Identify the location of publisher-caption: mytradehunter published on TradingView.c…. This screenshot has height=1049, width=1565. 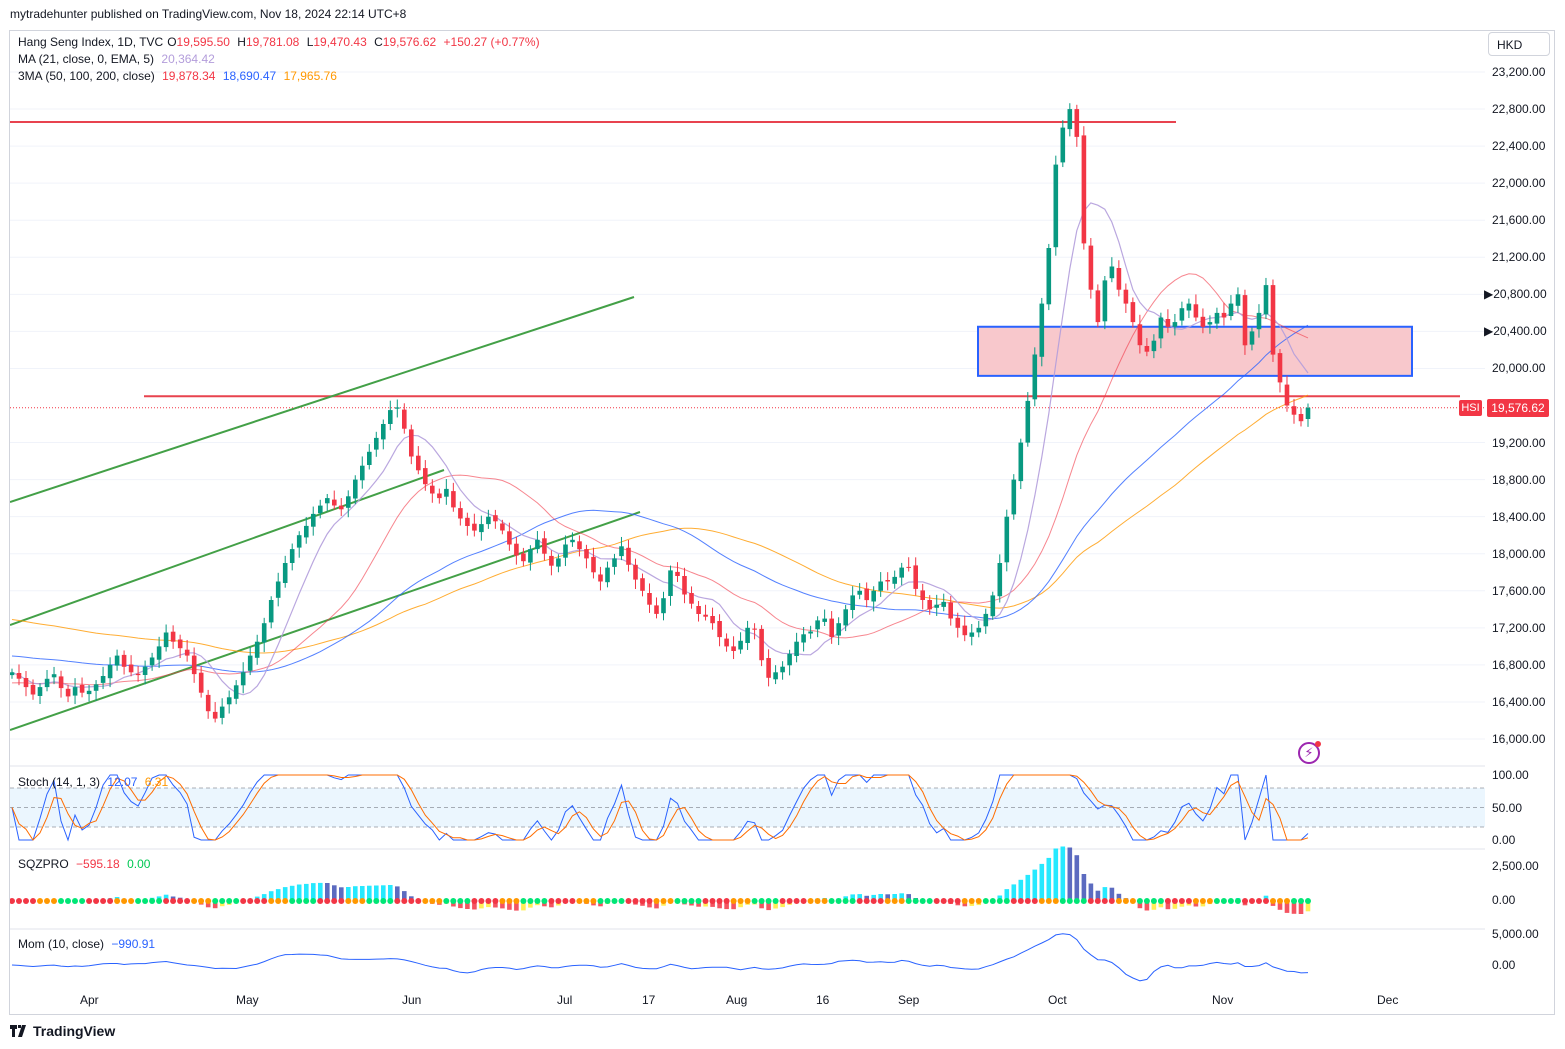
(208, 14).